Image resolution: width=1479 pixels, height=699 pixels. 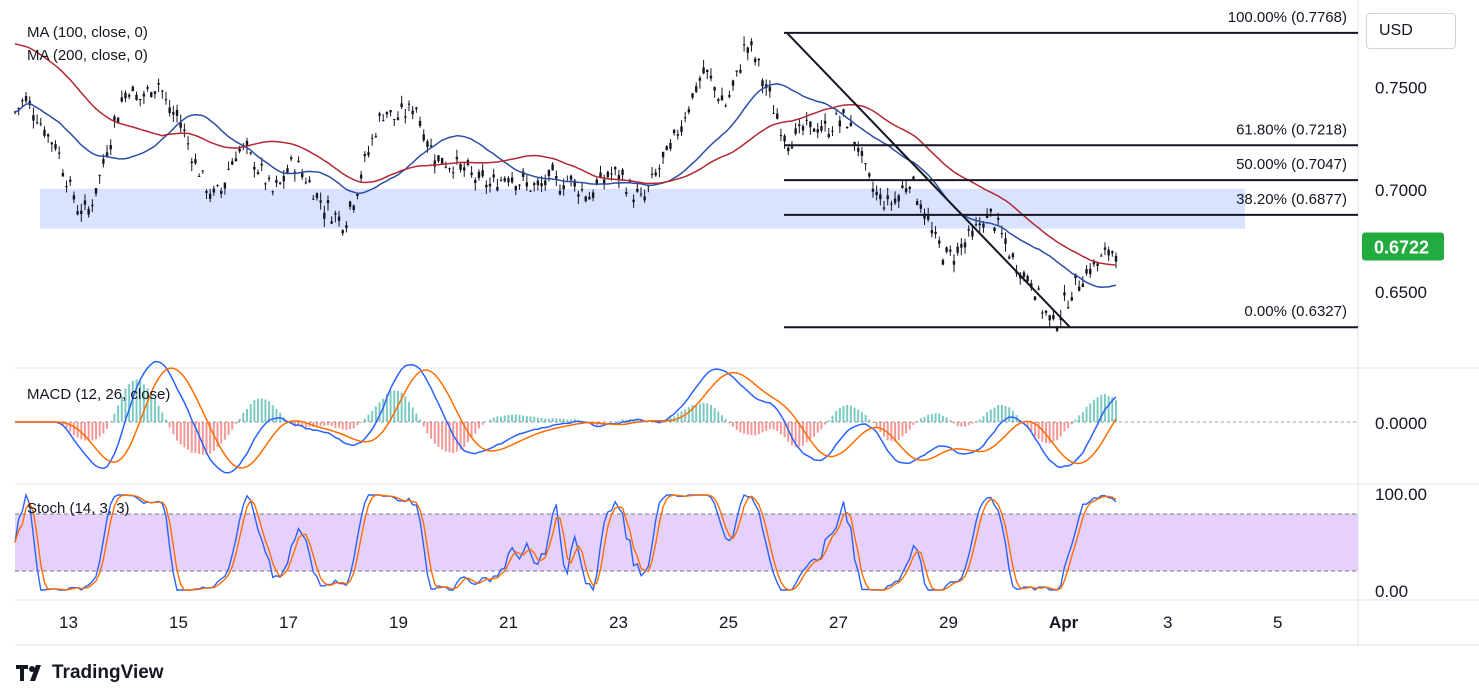 What do you see at coordinates (1277, 622) in the screenshot?
I see `time-tick-label: 5` at bounding box center [1277, 622].